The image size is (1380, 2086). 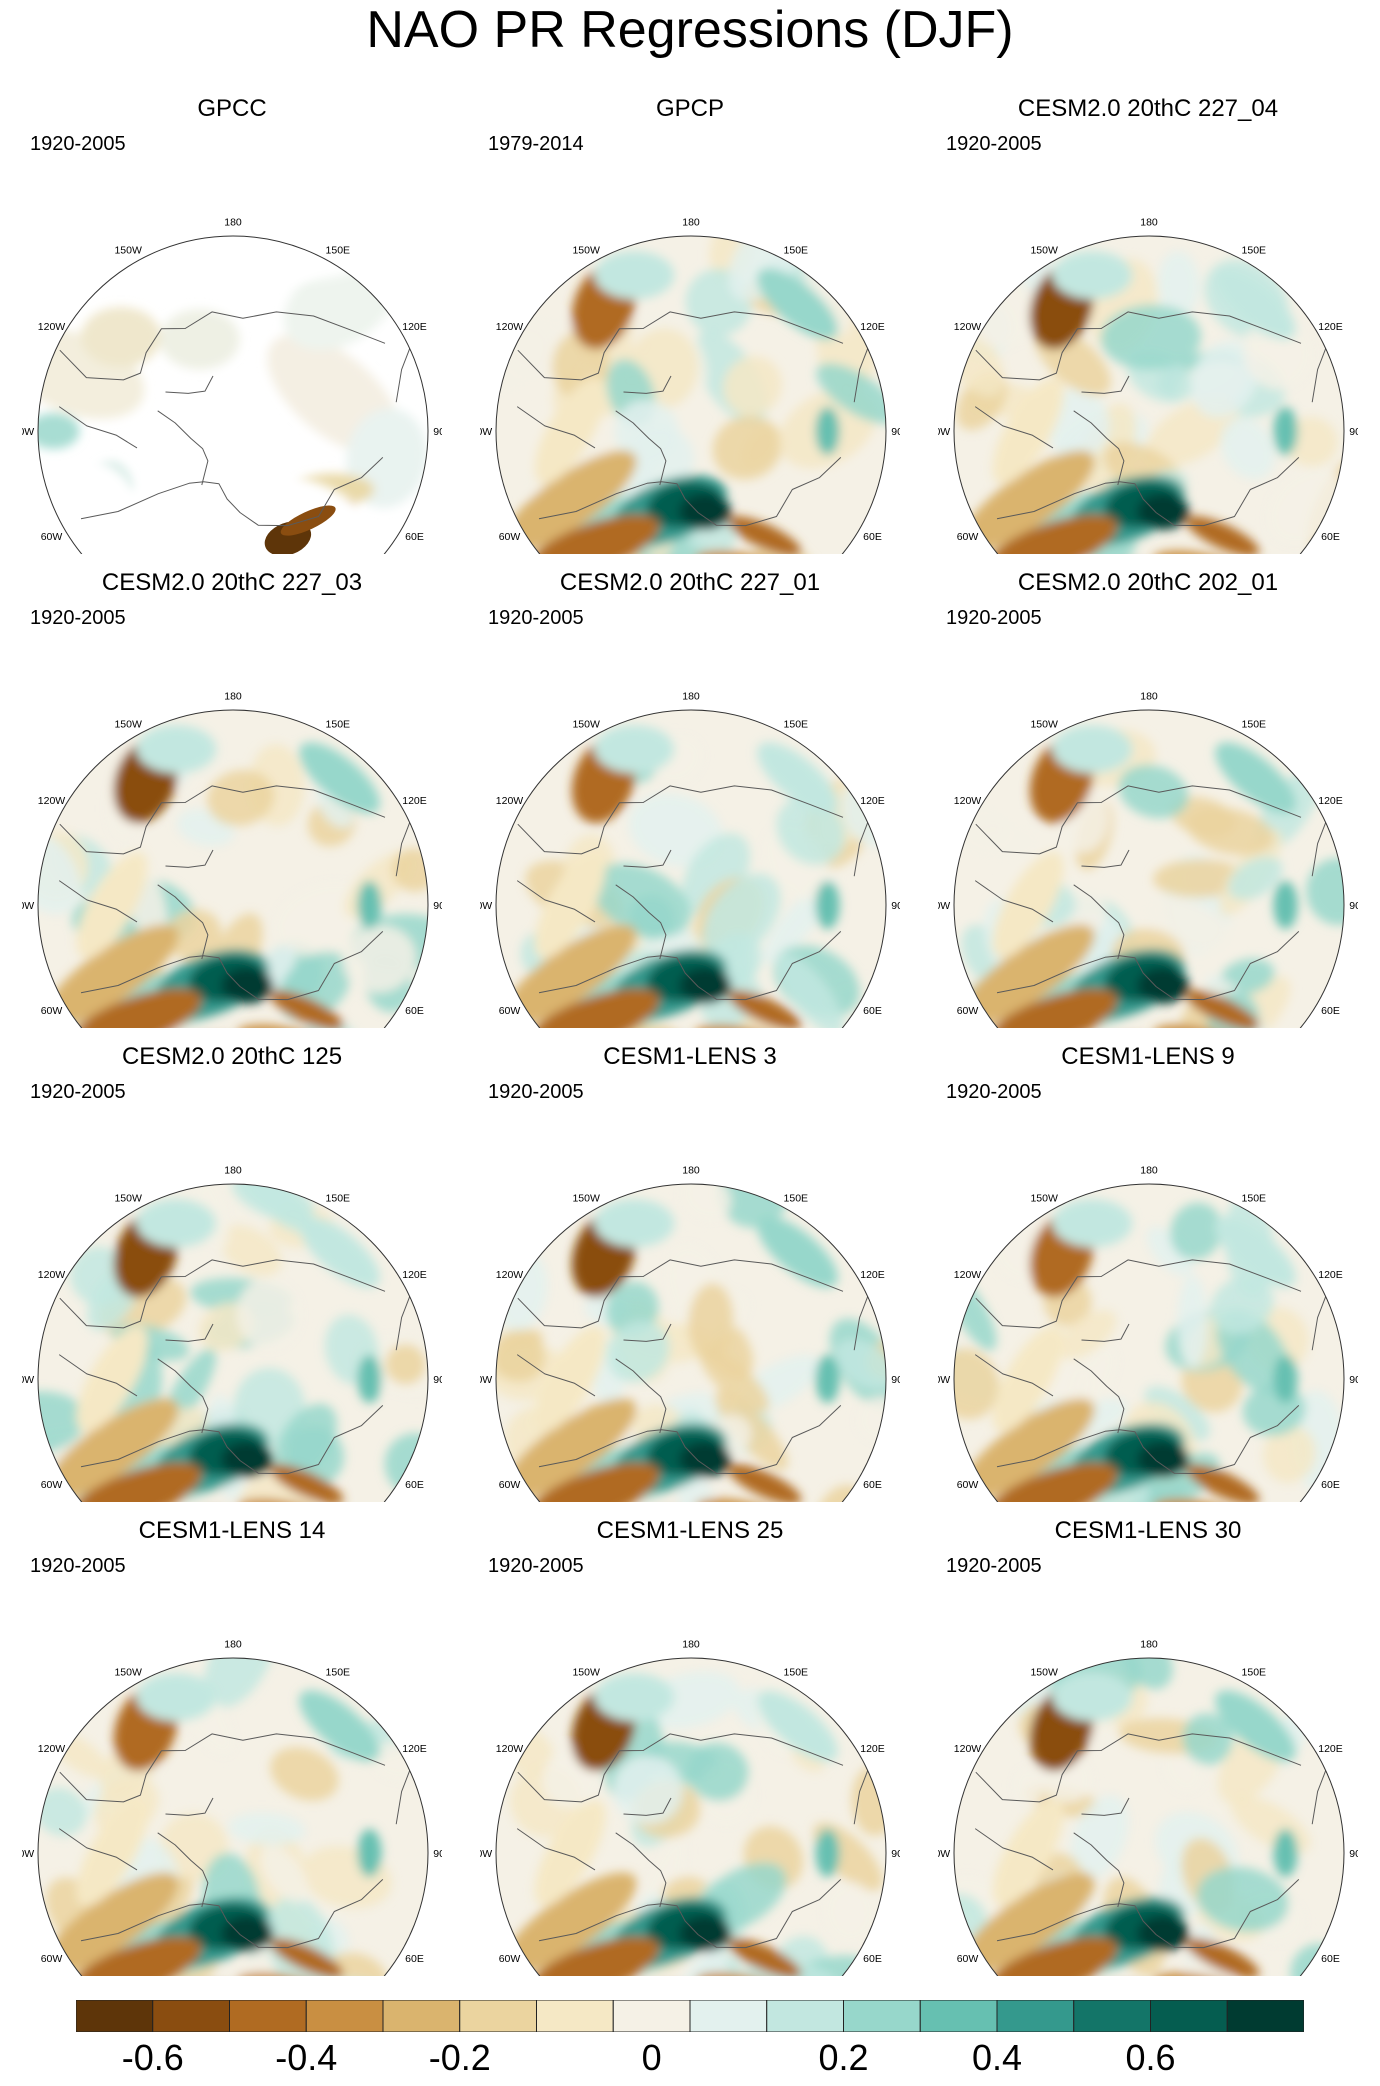 I want to click on panel-title: CESM1-LENS 3, so click(x=690, y=1056).